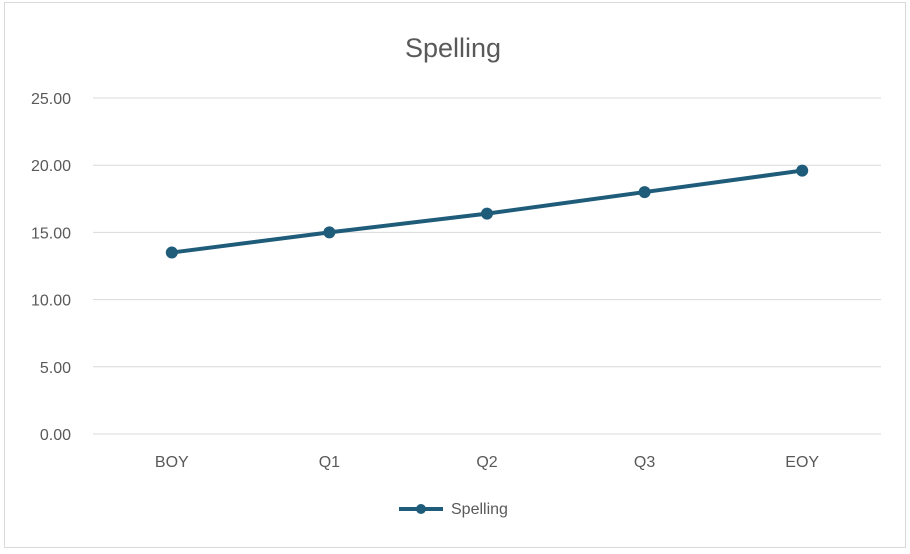 The width and height of the screenshot is (910, 554). Describe the element at coordinates (802, 462) in the screenshot. I see `x-tick-label: EOY` at that location.